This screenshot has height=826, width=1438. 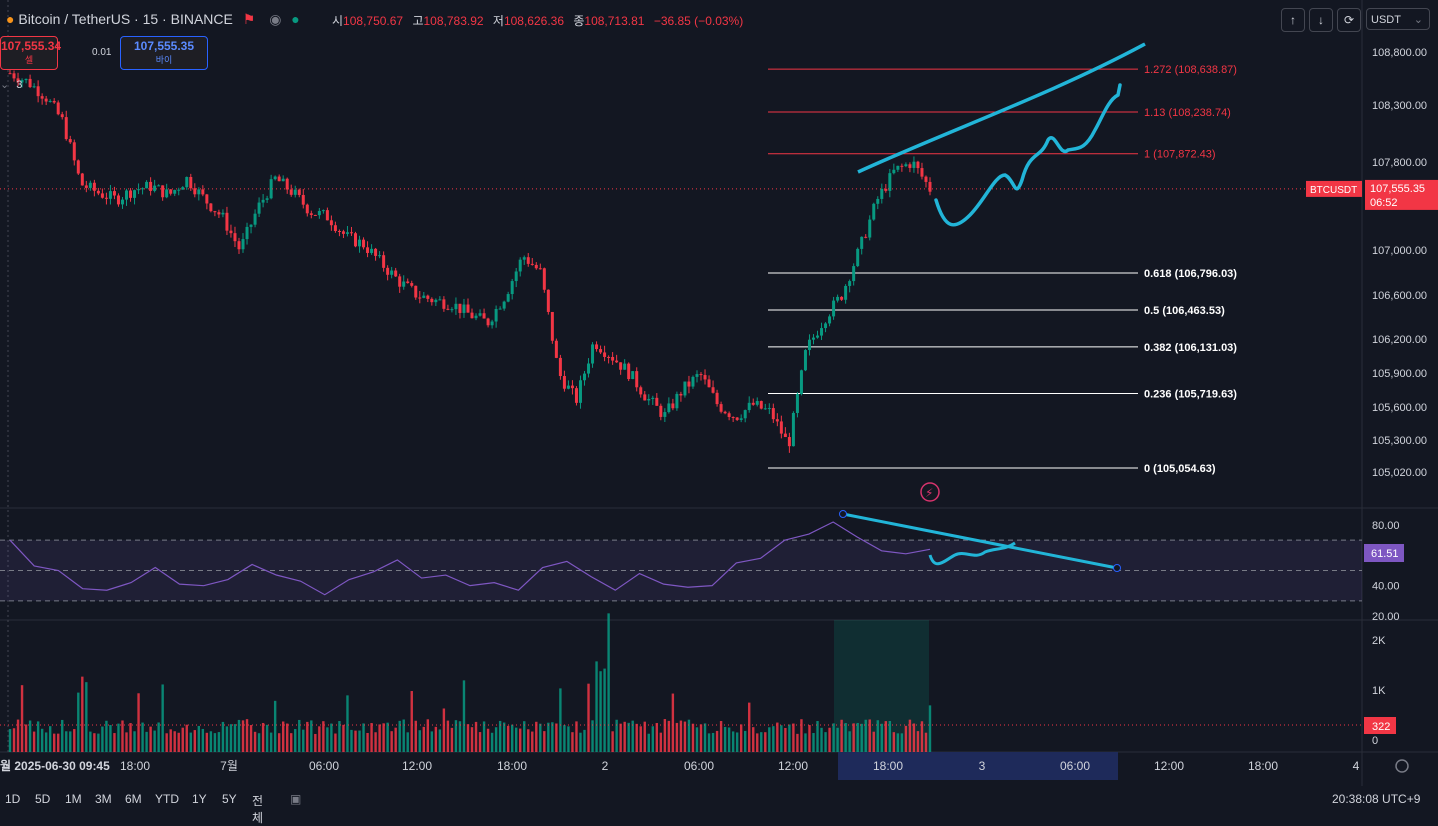 What do you see at coordinates (1418, 20) in the screenshot?
I see `chevron-down-icon: ⌄` at bounding box center [1418, 20].